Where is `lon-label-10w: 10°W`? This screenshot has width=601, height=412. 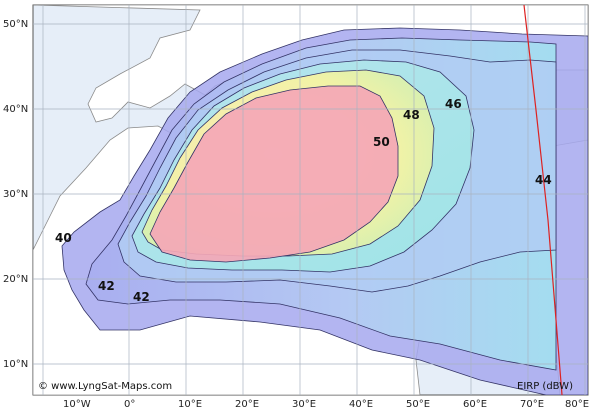
lon-label-10w: 10°W is located at coordinates (77, 404).